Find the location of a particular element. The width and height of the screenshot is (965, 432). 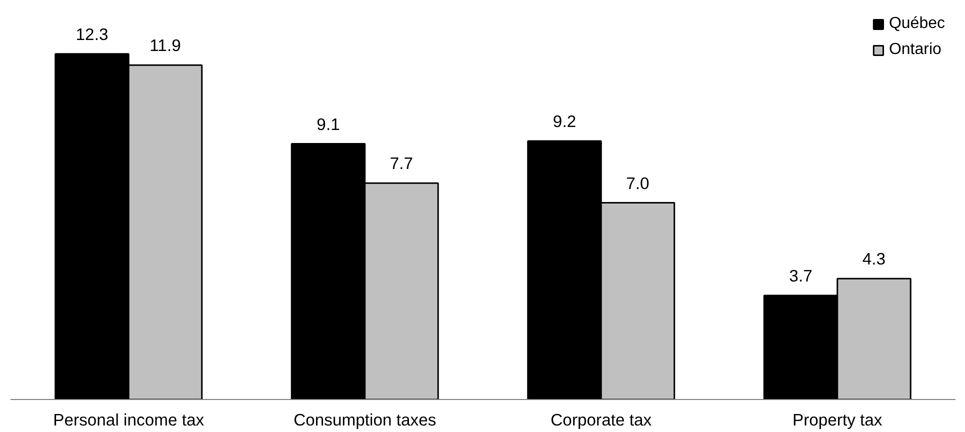

data-label: 9.1 is located at coordinates (328, 124).